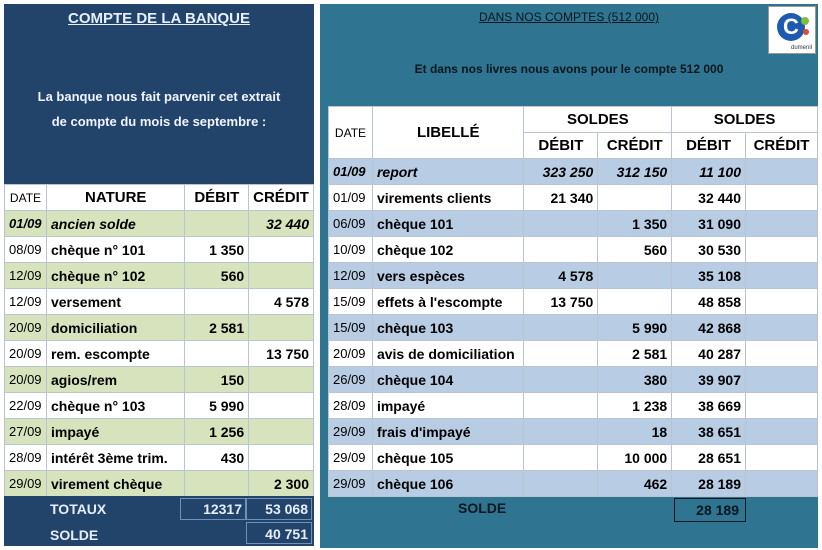 The width and height of the screenshot is (822, 550). What do you see at coordinates (115, 431) in the screenshot?
I see `row-nature: impayé` at bounding box center [115, 431].